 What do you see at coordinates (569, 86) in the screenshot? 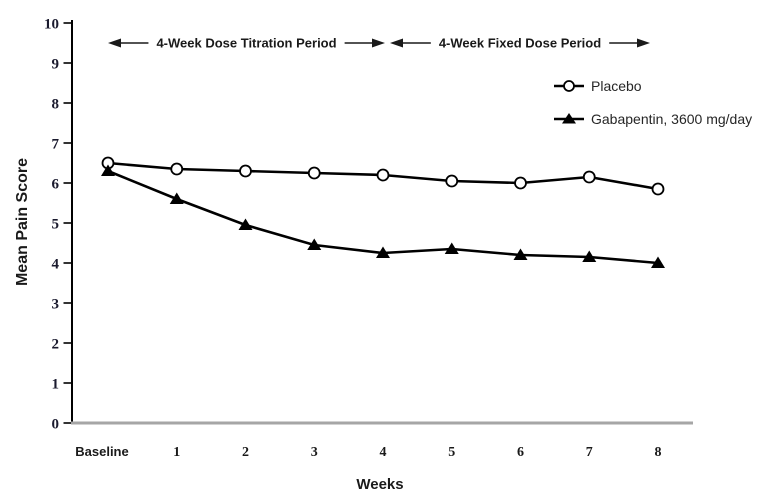
I see `open-circle-icon` at bounding box center [569, 86].